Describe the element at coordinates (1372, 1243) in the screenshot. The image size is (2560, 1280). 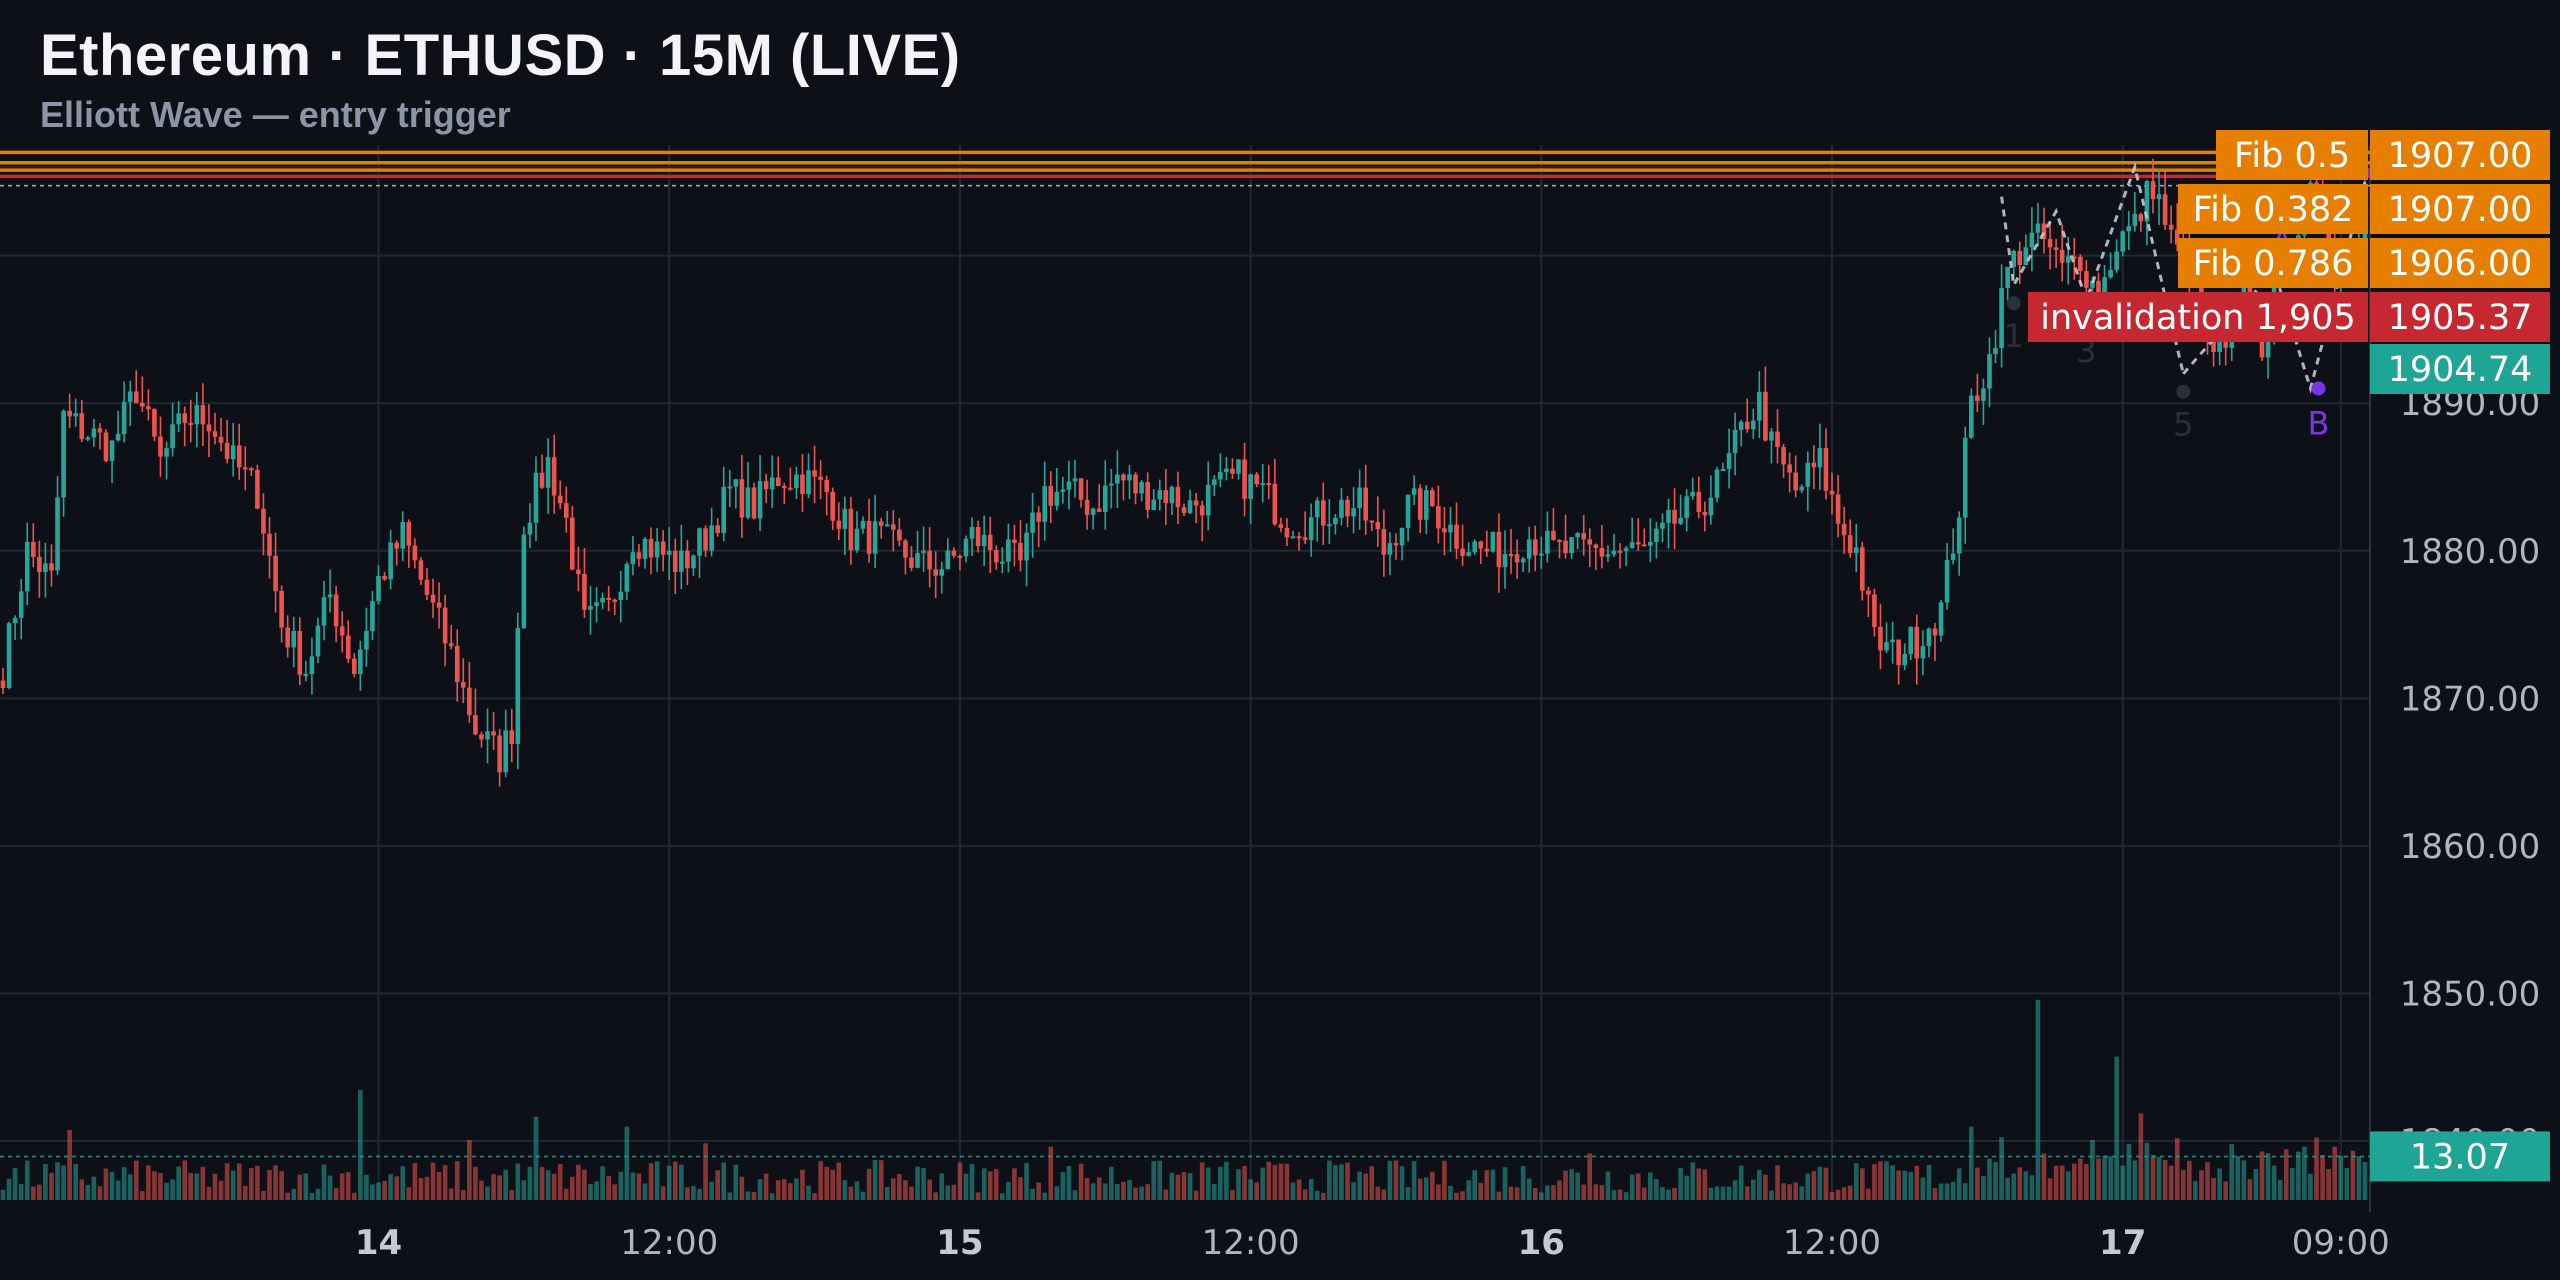
I see `x-axis: 14 12:00 15 12:00 16 12:00 17 09:00` at that location.